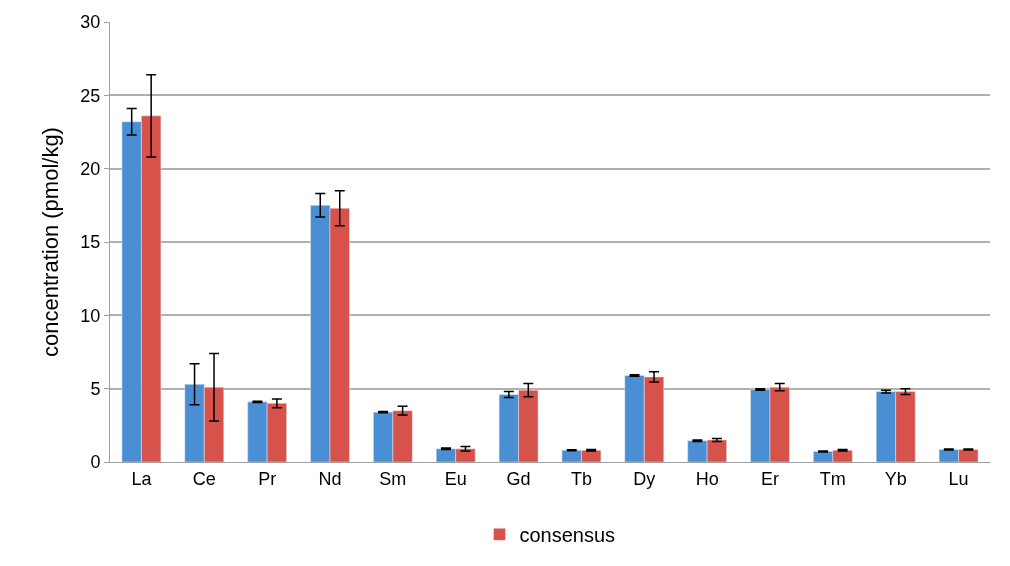  What do you see at coordinates (832, 478) in the screenshot?
I see `x-tick-label: Tm` at bounding box center [832, 478].